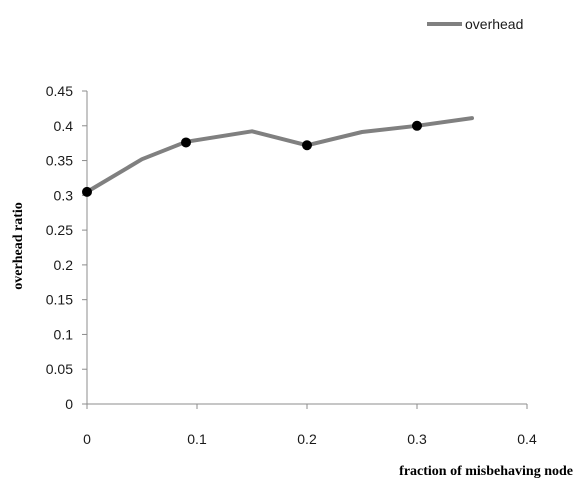  I want to click on y-tick-label: 0.3, so click(64, 195).